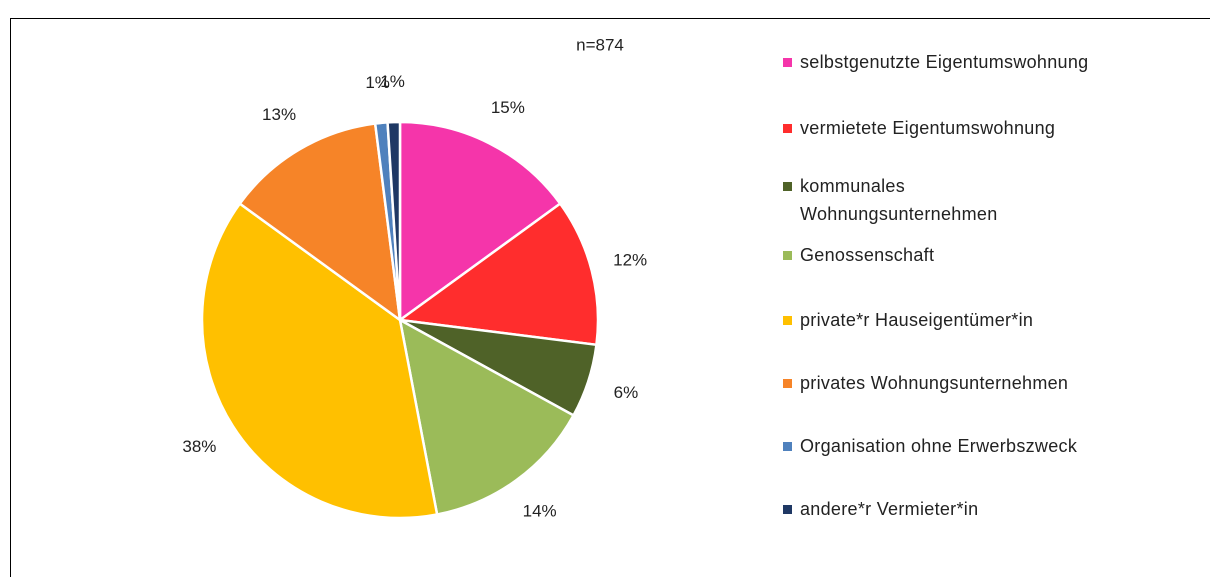 The width and height of the screenshot is (1210, 577). I want to click on legend-label: kommunales Wohnungsunternehmen, so click(899, 200).